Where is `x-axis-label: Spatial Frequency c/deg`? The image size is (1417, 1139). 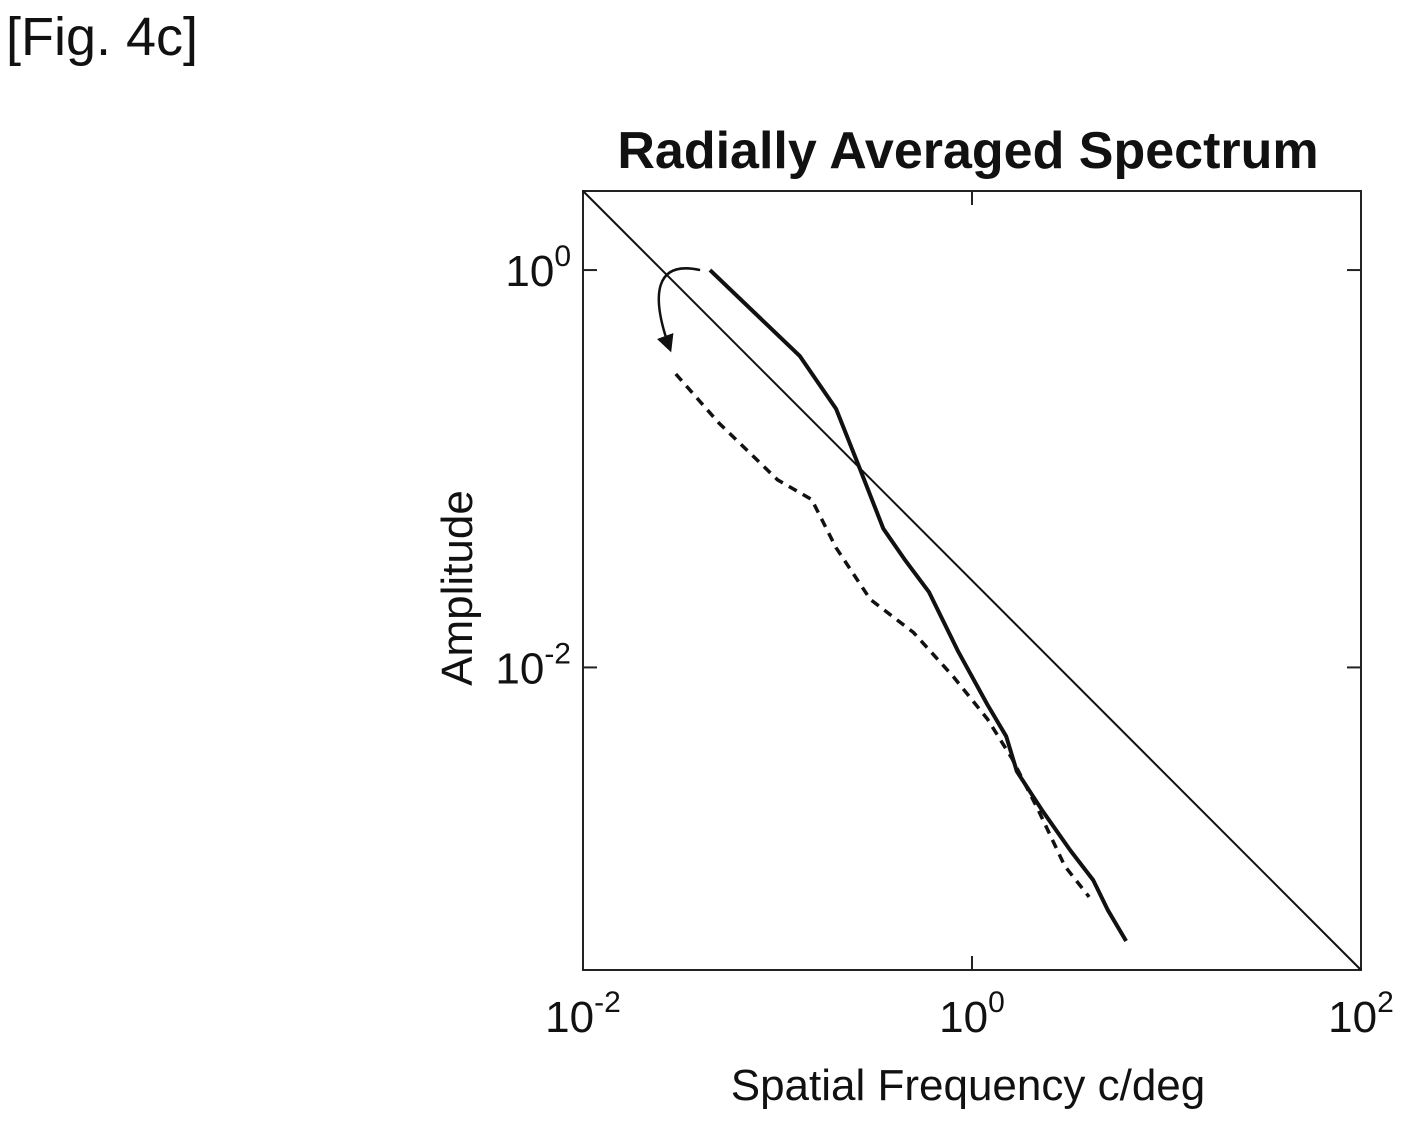 x-axis-label: Spatial Frequency c/deg is located at coordinates (968, 1085).